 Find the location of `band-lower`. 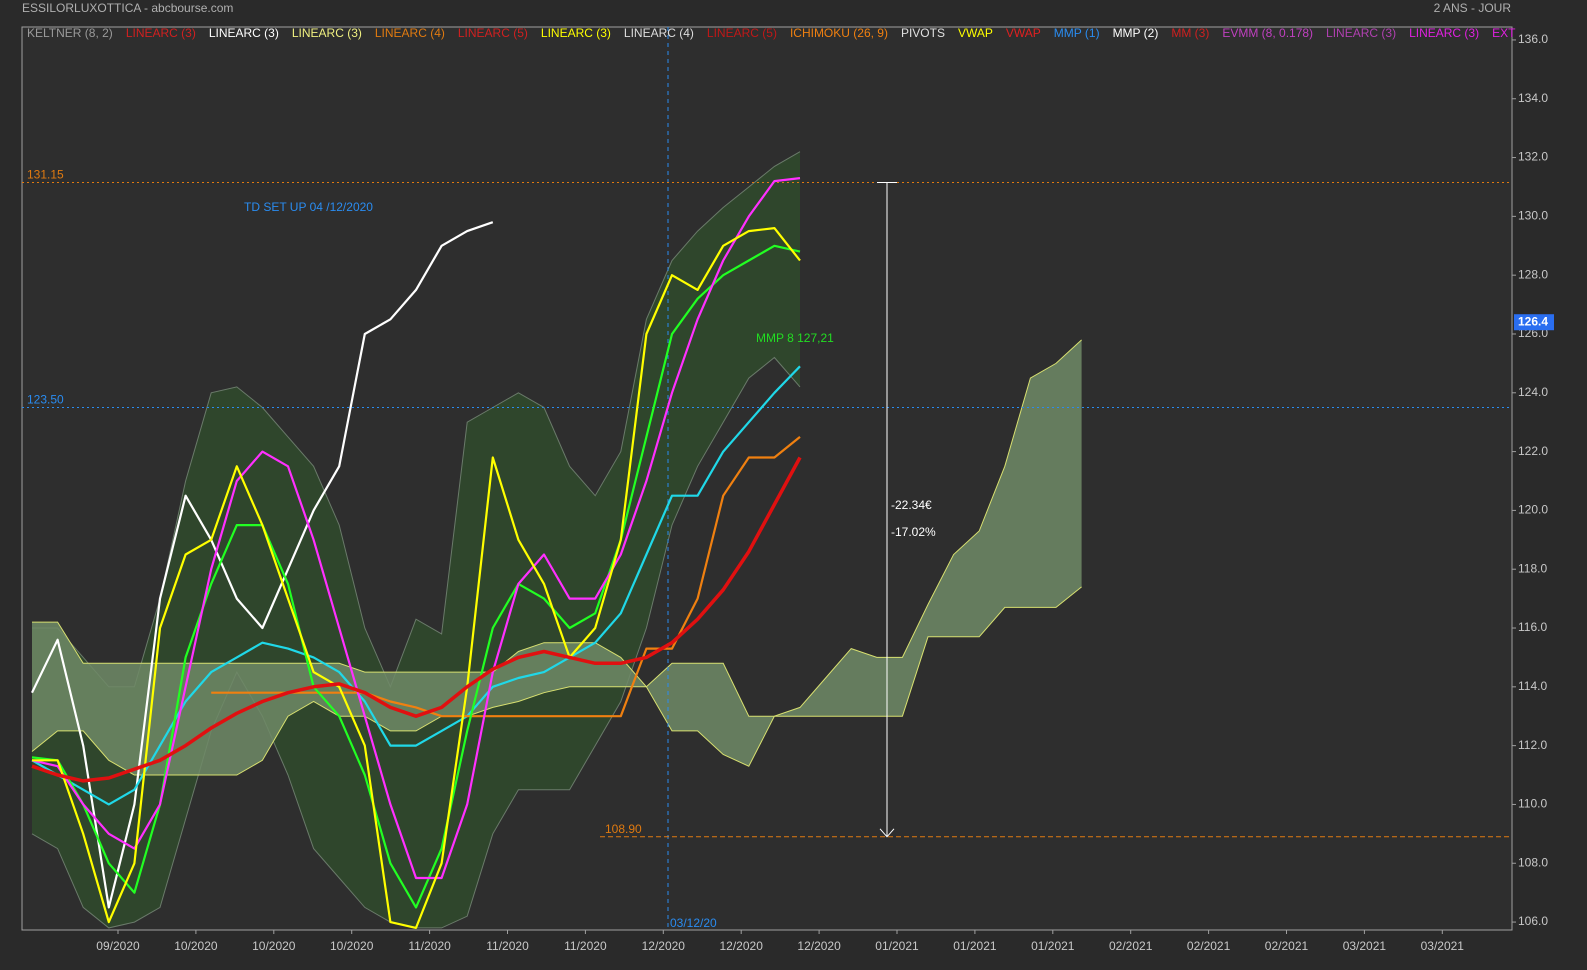

band-lower is located at coordinates (556, 681).